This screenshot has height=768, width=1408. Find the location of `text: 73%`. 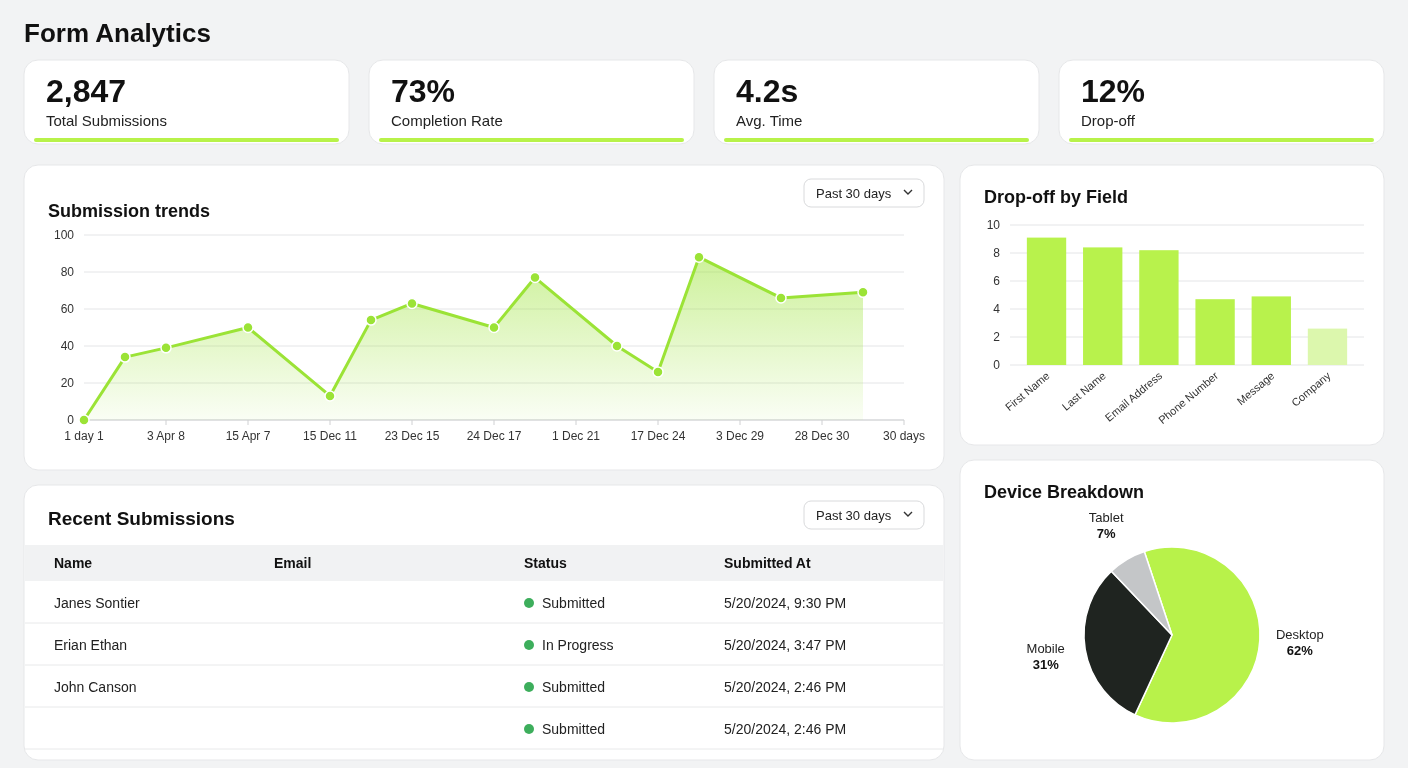

text: 73% is located at coordinates (423, 91).